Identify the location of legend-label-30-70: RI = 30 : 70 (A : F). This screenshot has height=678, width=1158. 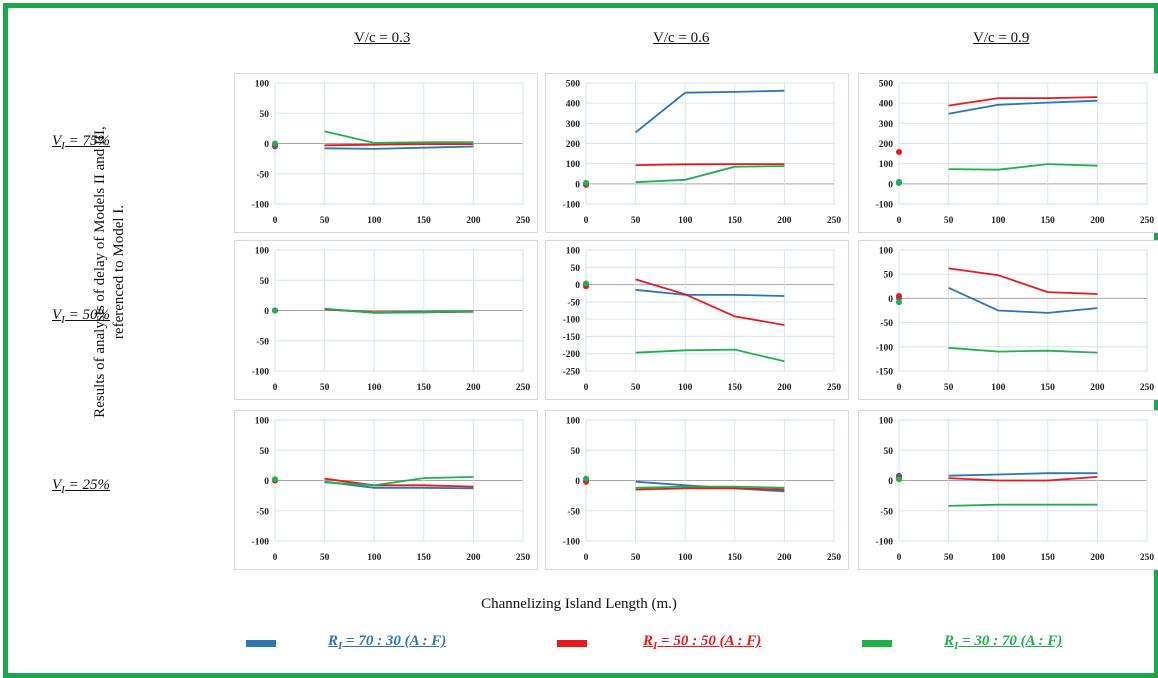
(1003, 642).